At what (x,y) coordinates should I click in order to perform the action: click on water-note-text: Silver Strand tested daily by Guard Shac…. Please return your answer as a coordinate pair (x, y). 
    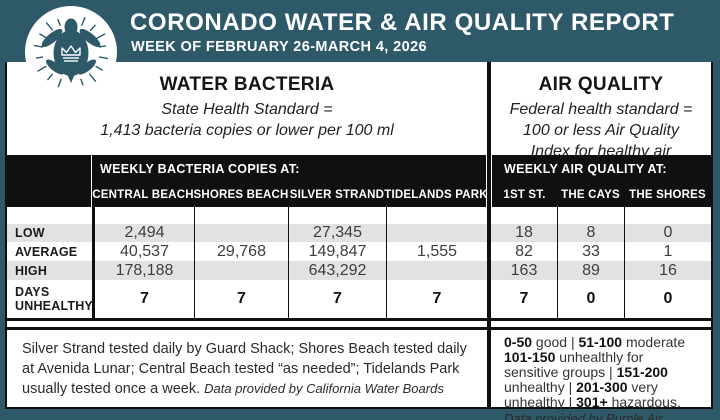
    Looking at the image, I should click on (244, 369).